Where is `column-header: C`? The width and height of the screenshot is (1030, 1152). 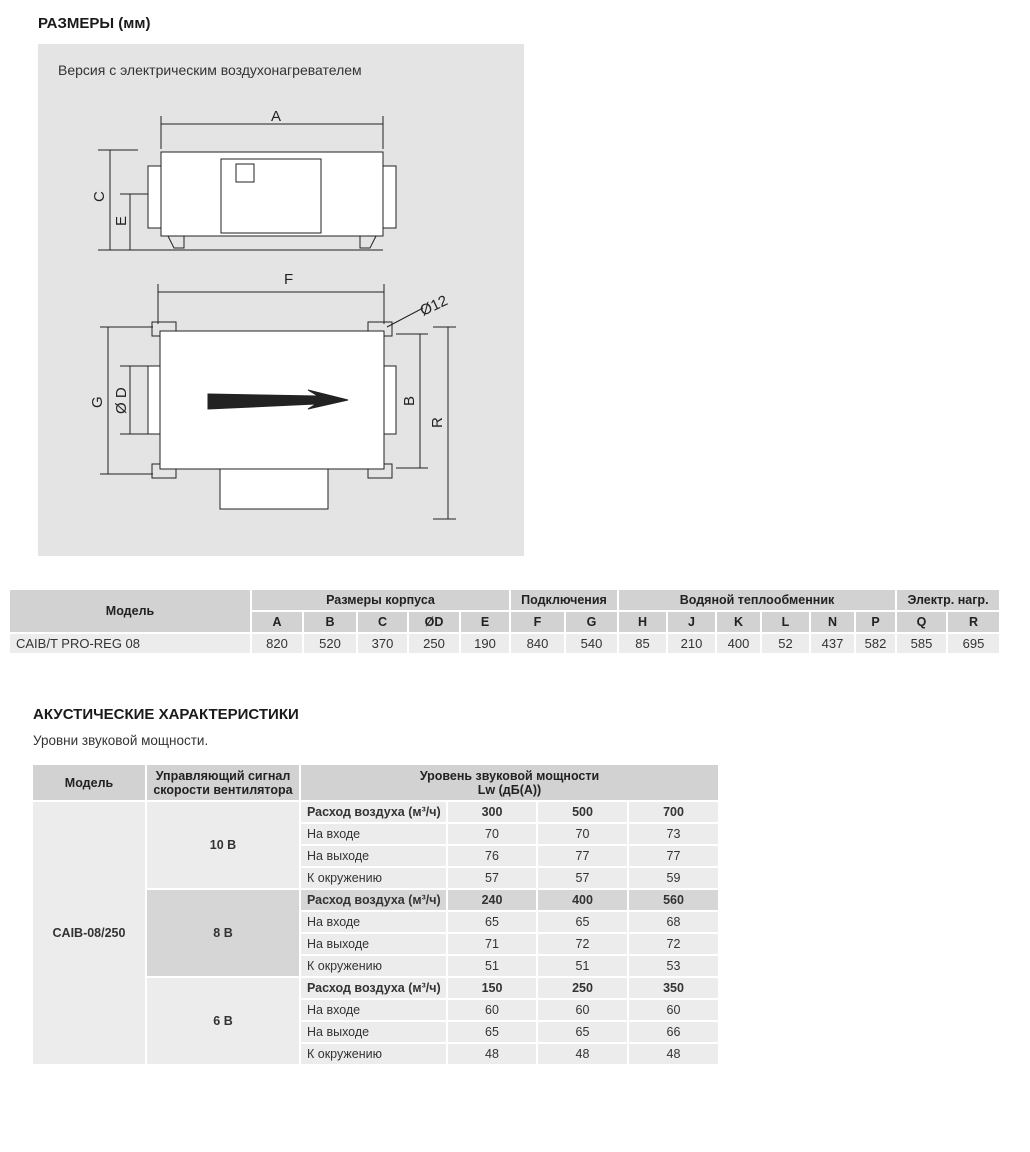 column-header: C is located at coordinates (382, 622).